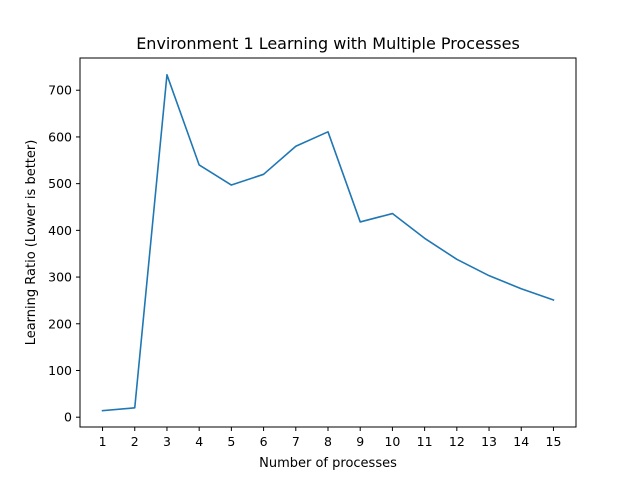  What do you see at coordinates (135, 441) in the screenshot?
I see `x-tick-label: 2` at bounding box center [135, 441].